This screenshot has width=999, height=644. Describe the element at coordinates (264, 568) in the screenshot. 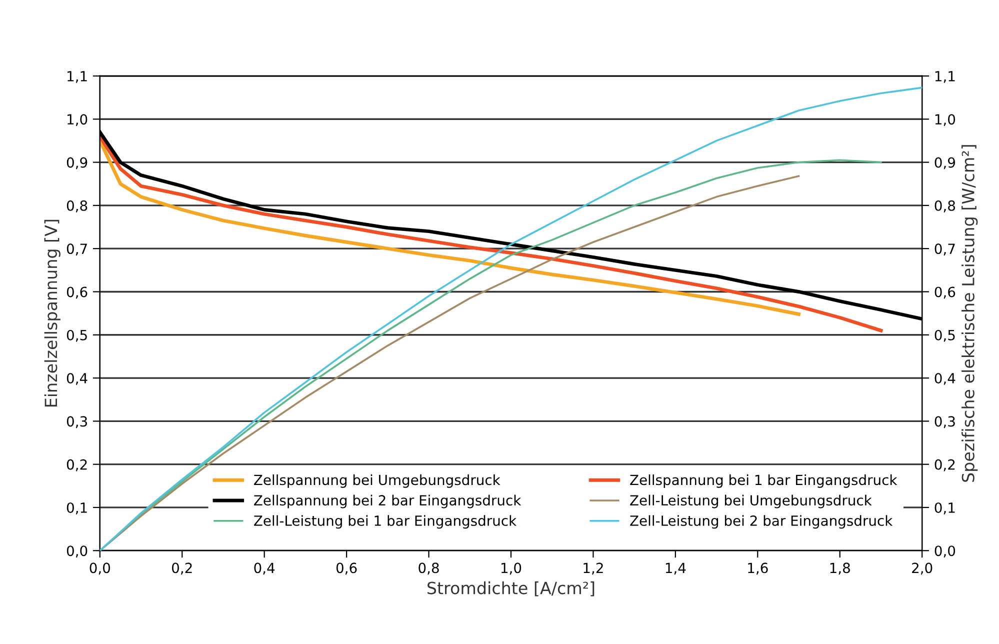

I see `x-tick-label: 0,4` at that location.